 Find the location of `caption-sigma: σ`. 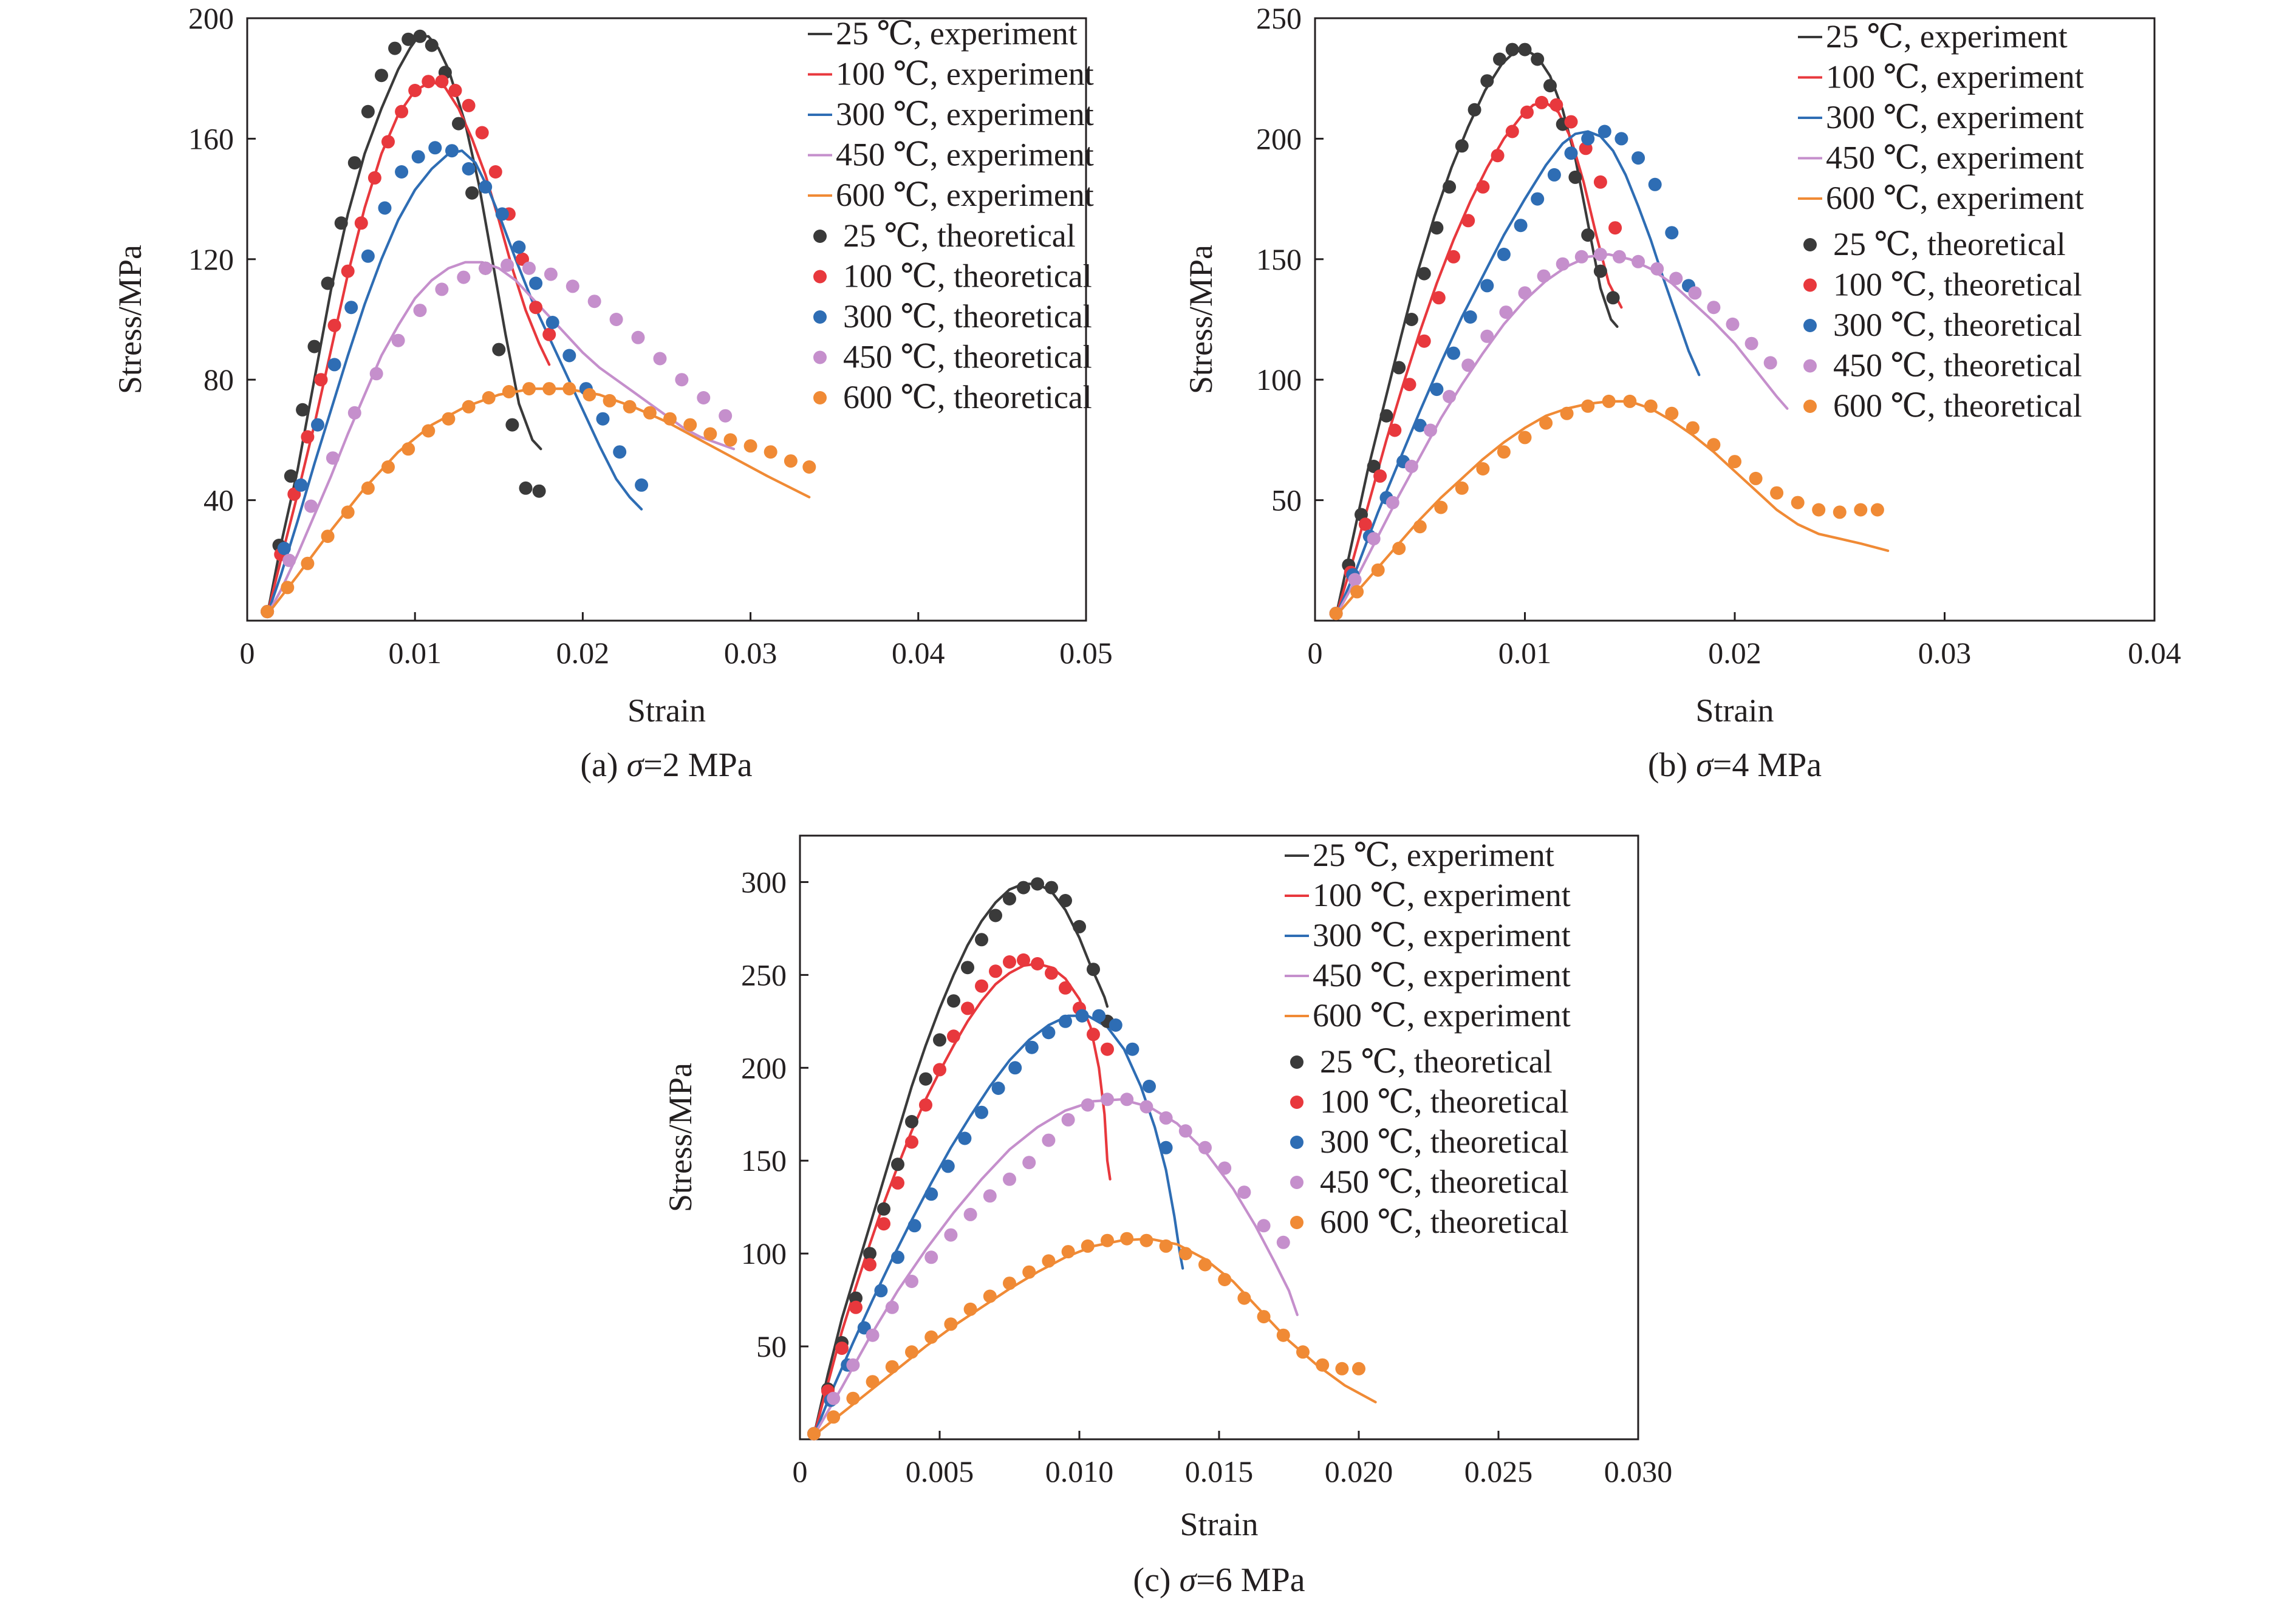

caption-sigma: σ is located at coordinates (1189, 1580).